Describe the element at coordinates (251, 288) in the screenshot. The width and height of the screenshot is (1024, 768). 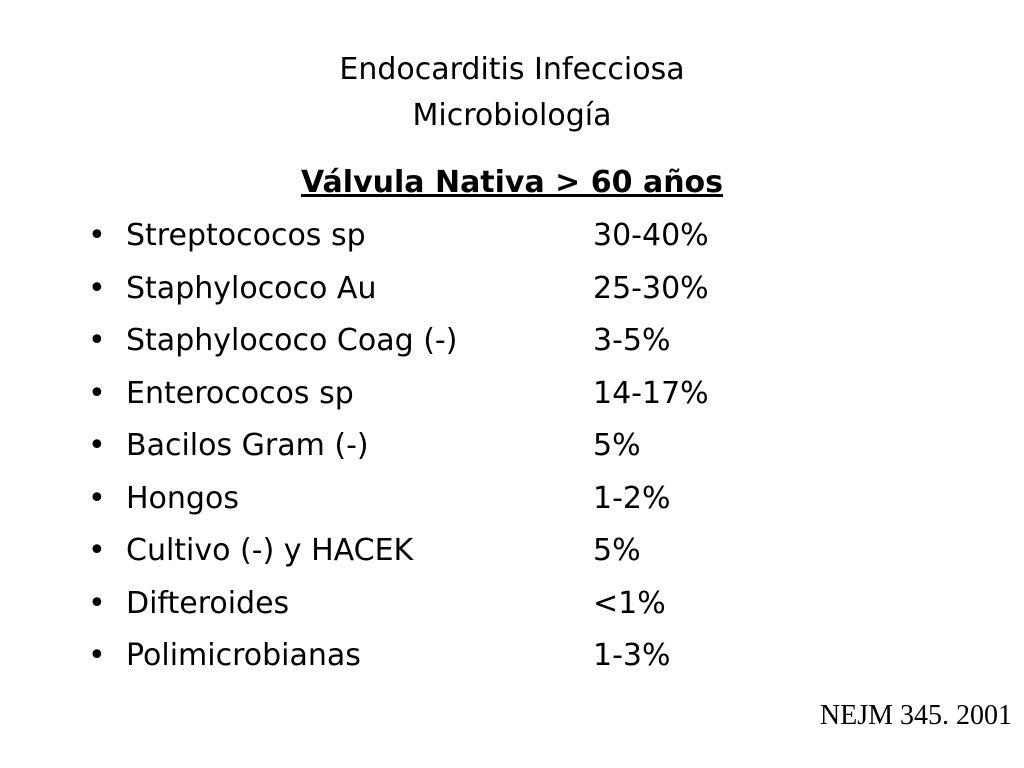
I see `item-name: Staphylococo Au` at that location.